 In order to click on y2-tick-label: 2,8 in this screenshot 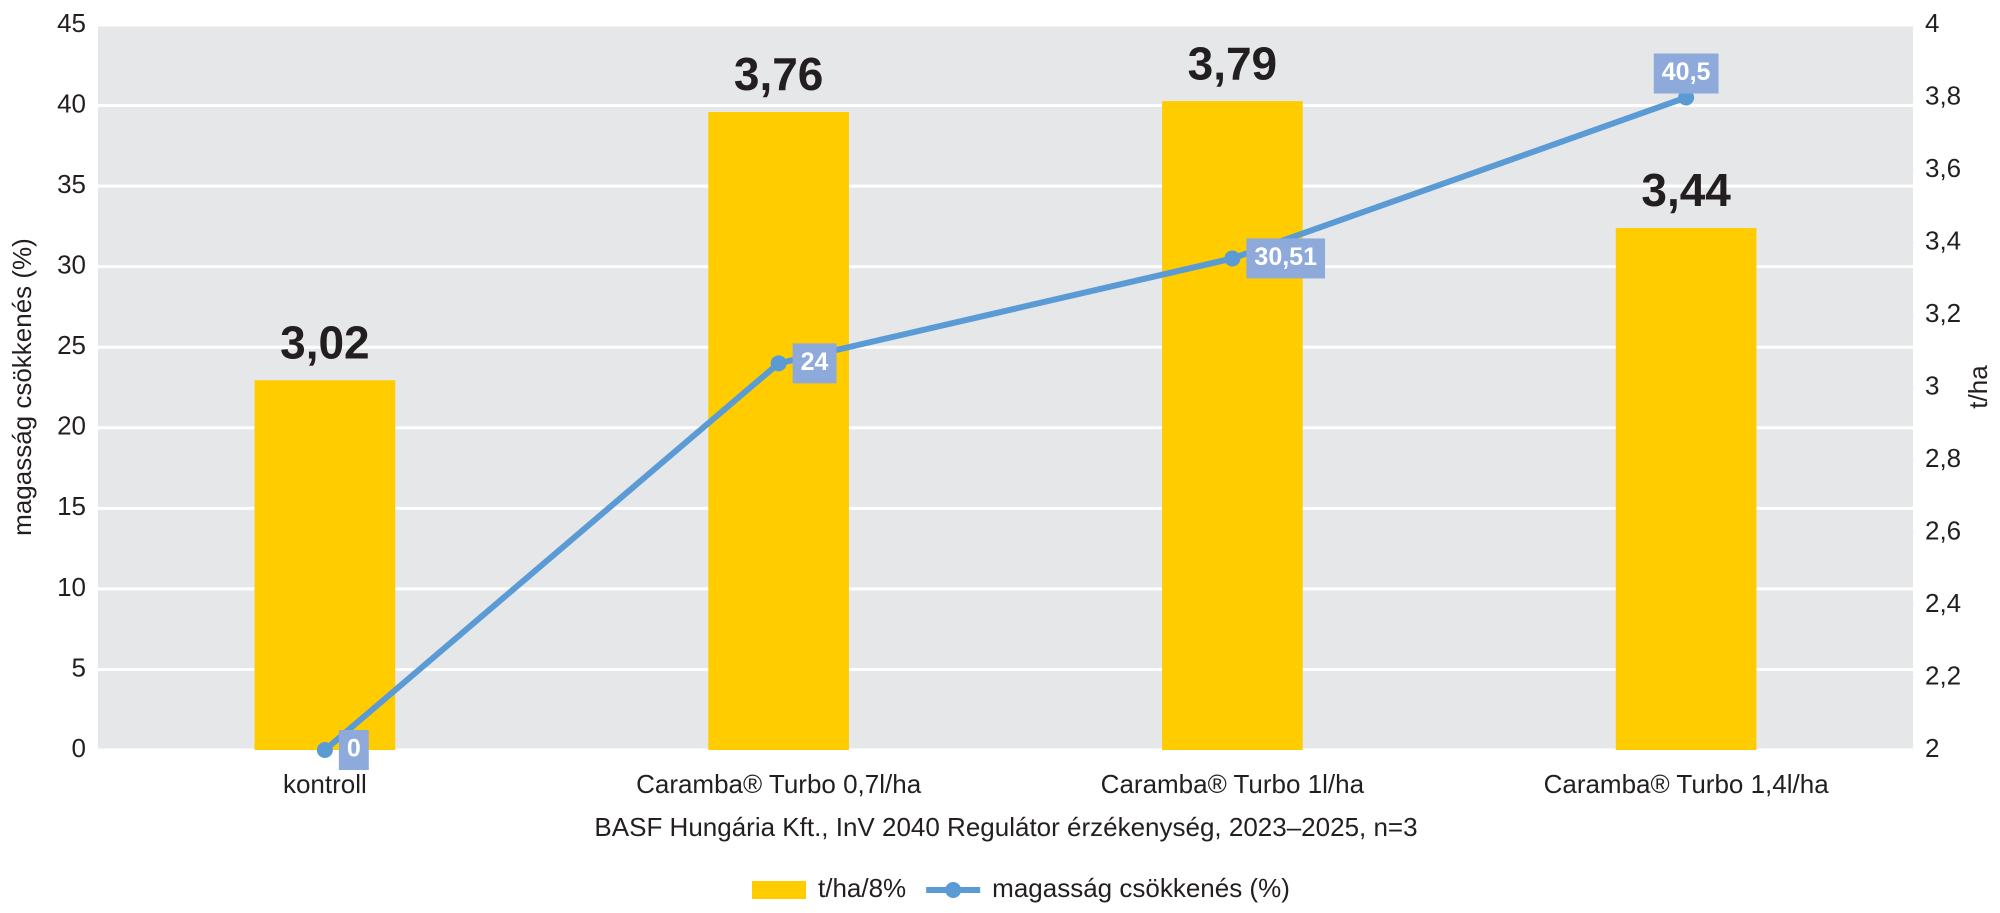, I will do `click(1943, 458)`.